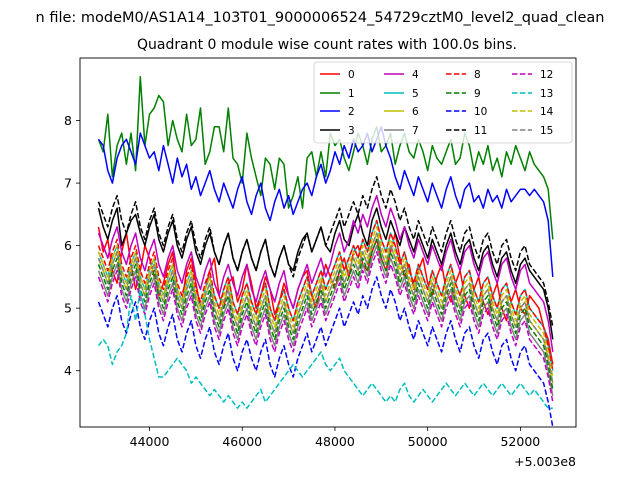 This screenshot has height=480, width=640. Describe the element at coordinates (546, 94) in the screenshot. I see `legend-label-13: 13` at that location.